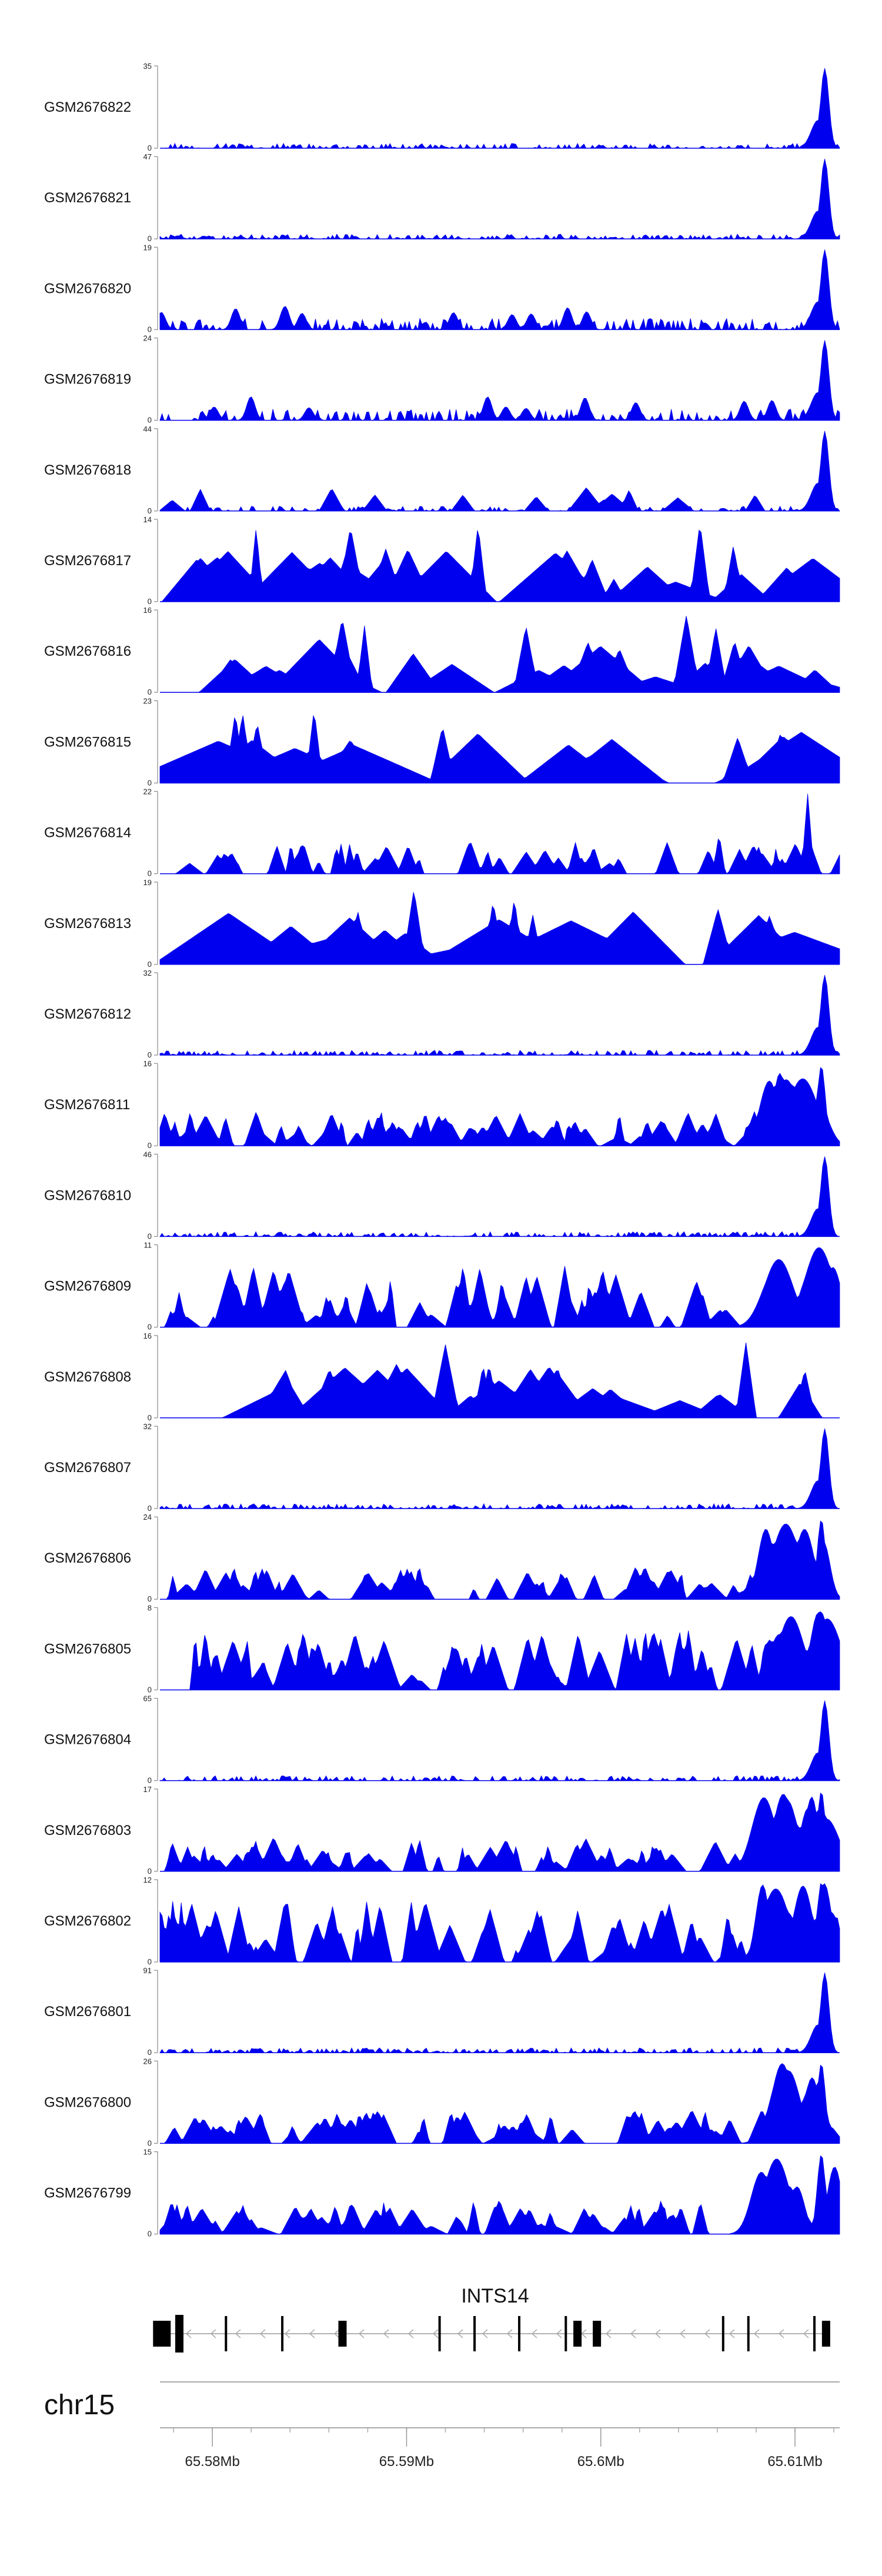 The height and width of the screenshot is (2576, 882). Describe the element at coordinates (87, 288) in the screenshot. I see `track-label: GSM2676820` at that location.